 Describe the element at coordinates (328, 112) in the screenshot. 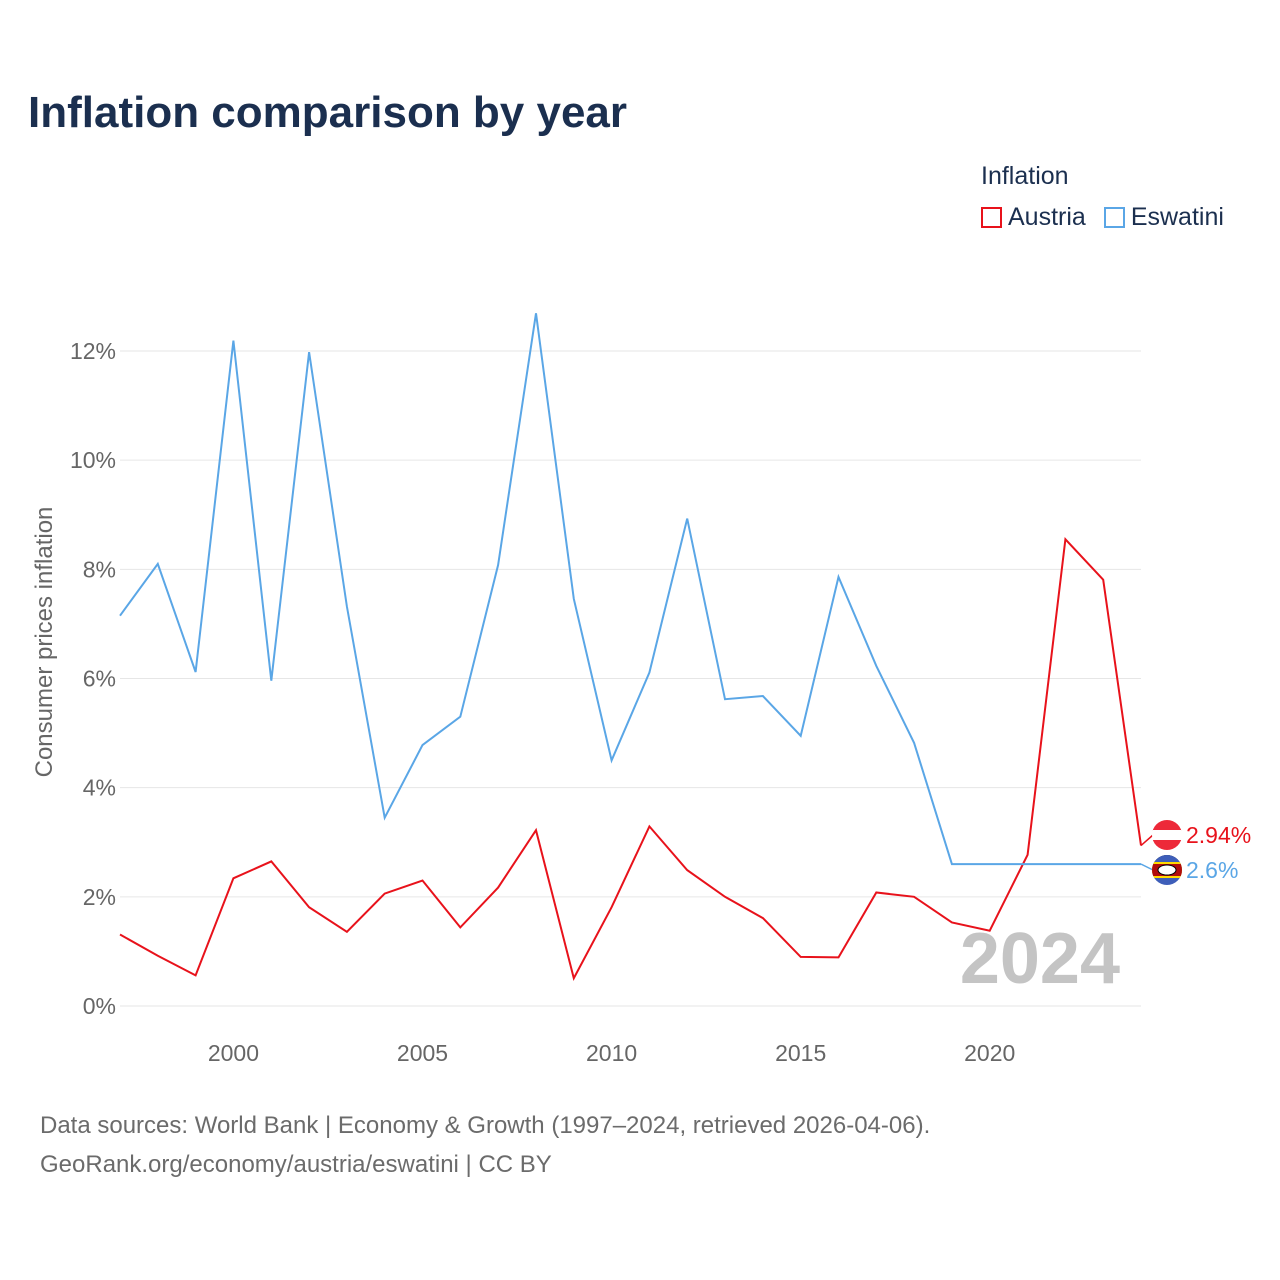

I see `chart-title: Inflation comparison by year` at that location.